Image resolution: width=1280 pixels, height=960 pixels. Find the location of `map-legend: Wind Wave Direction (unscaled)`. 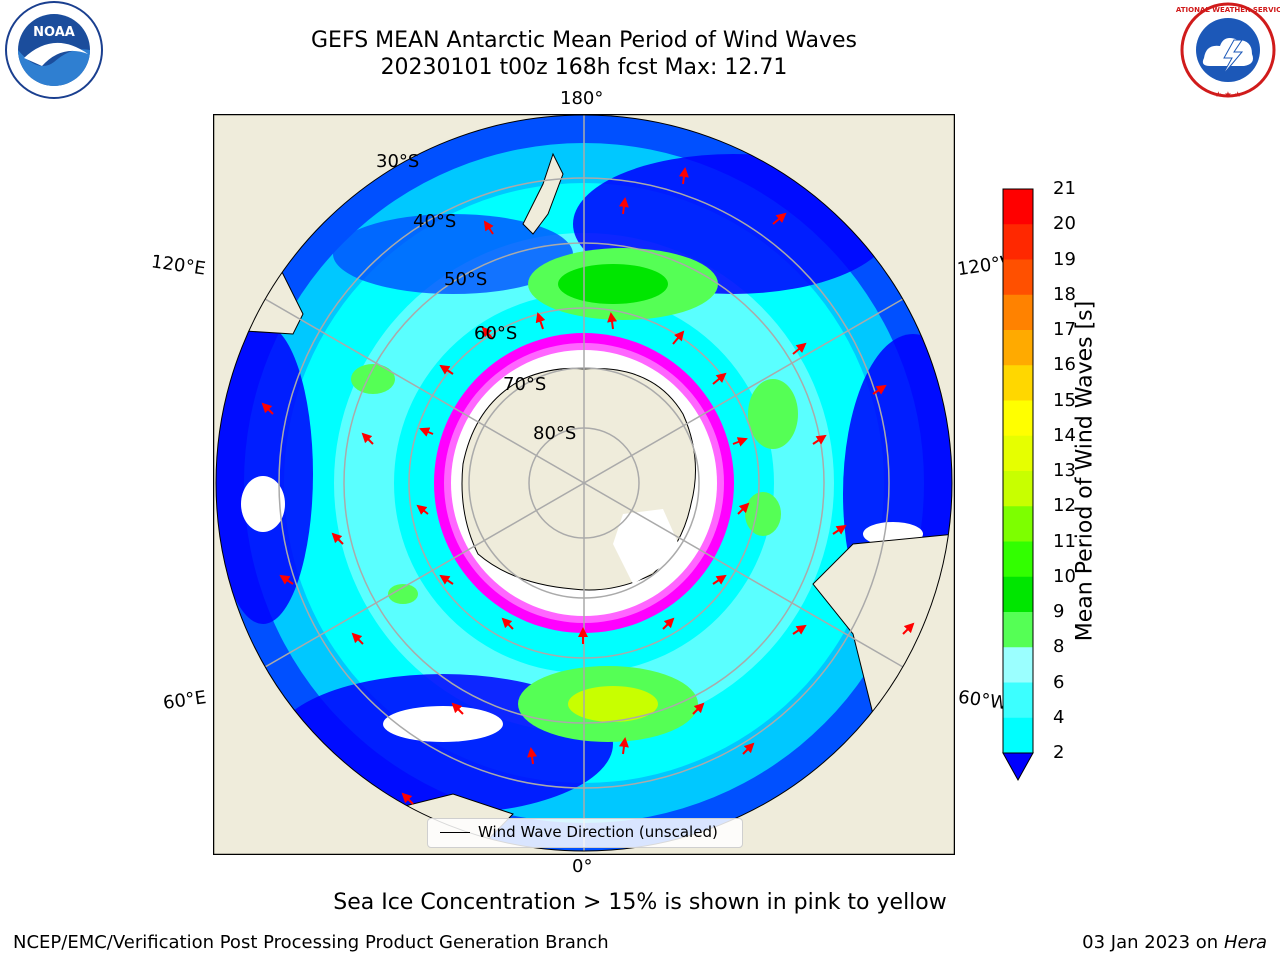

map-legend: Wind Wave Direction (unscaled) is located at coordinates (585, 833).